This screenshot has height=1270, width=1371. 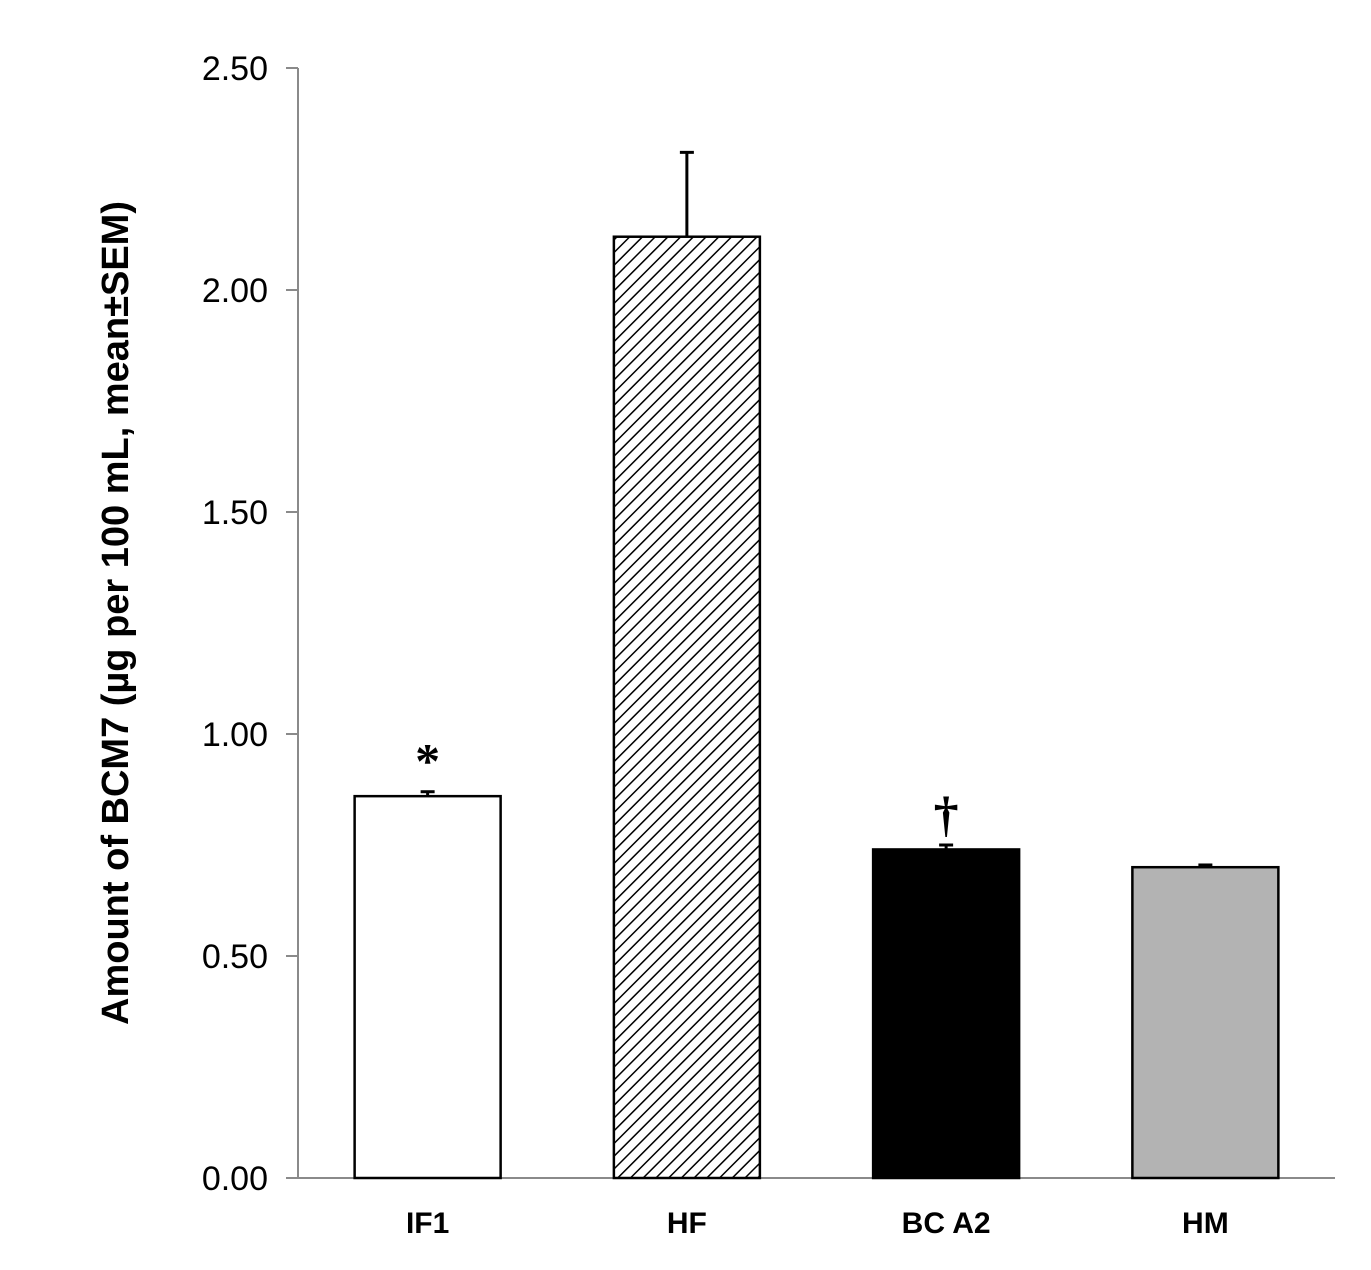 I want to click on bar-hm, so click(x=1205, y=1022).